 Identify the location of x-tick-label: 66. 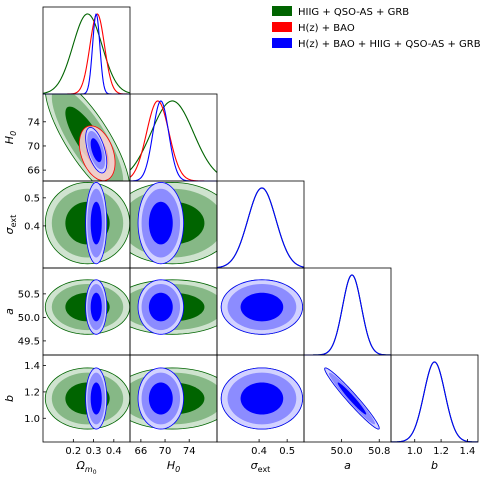
(141, 451).